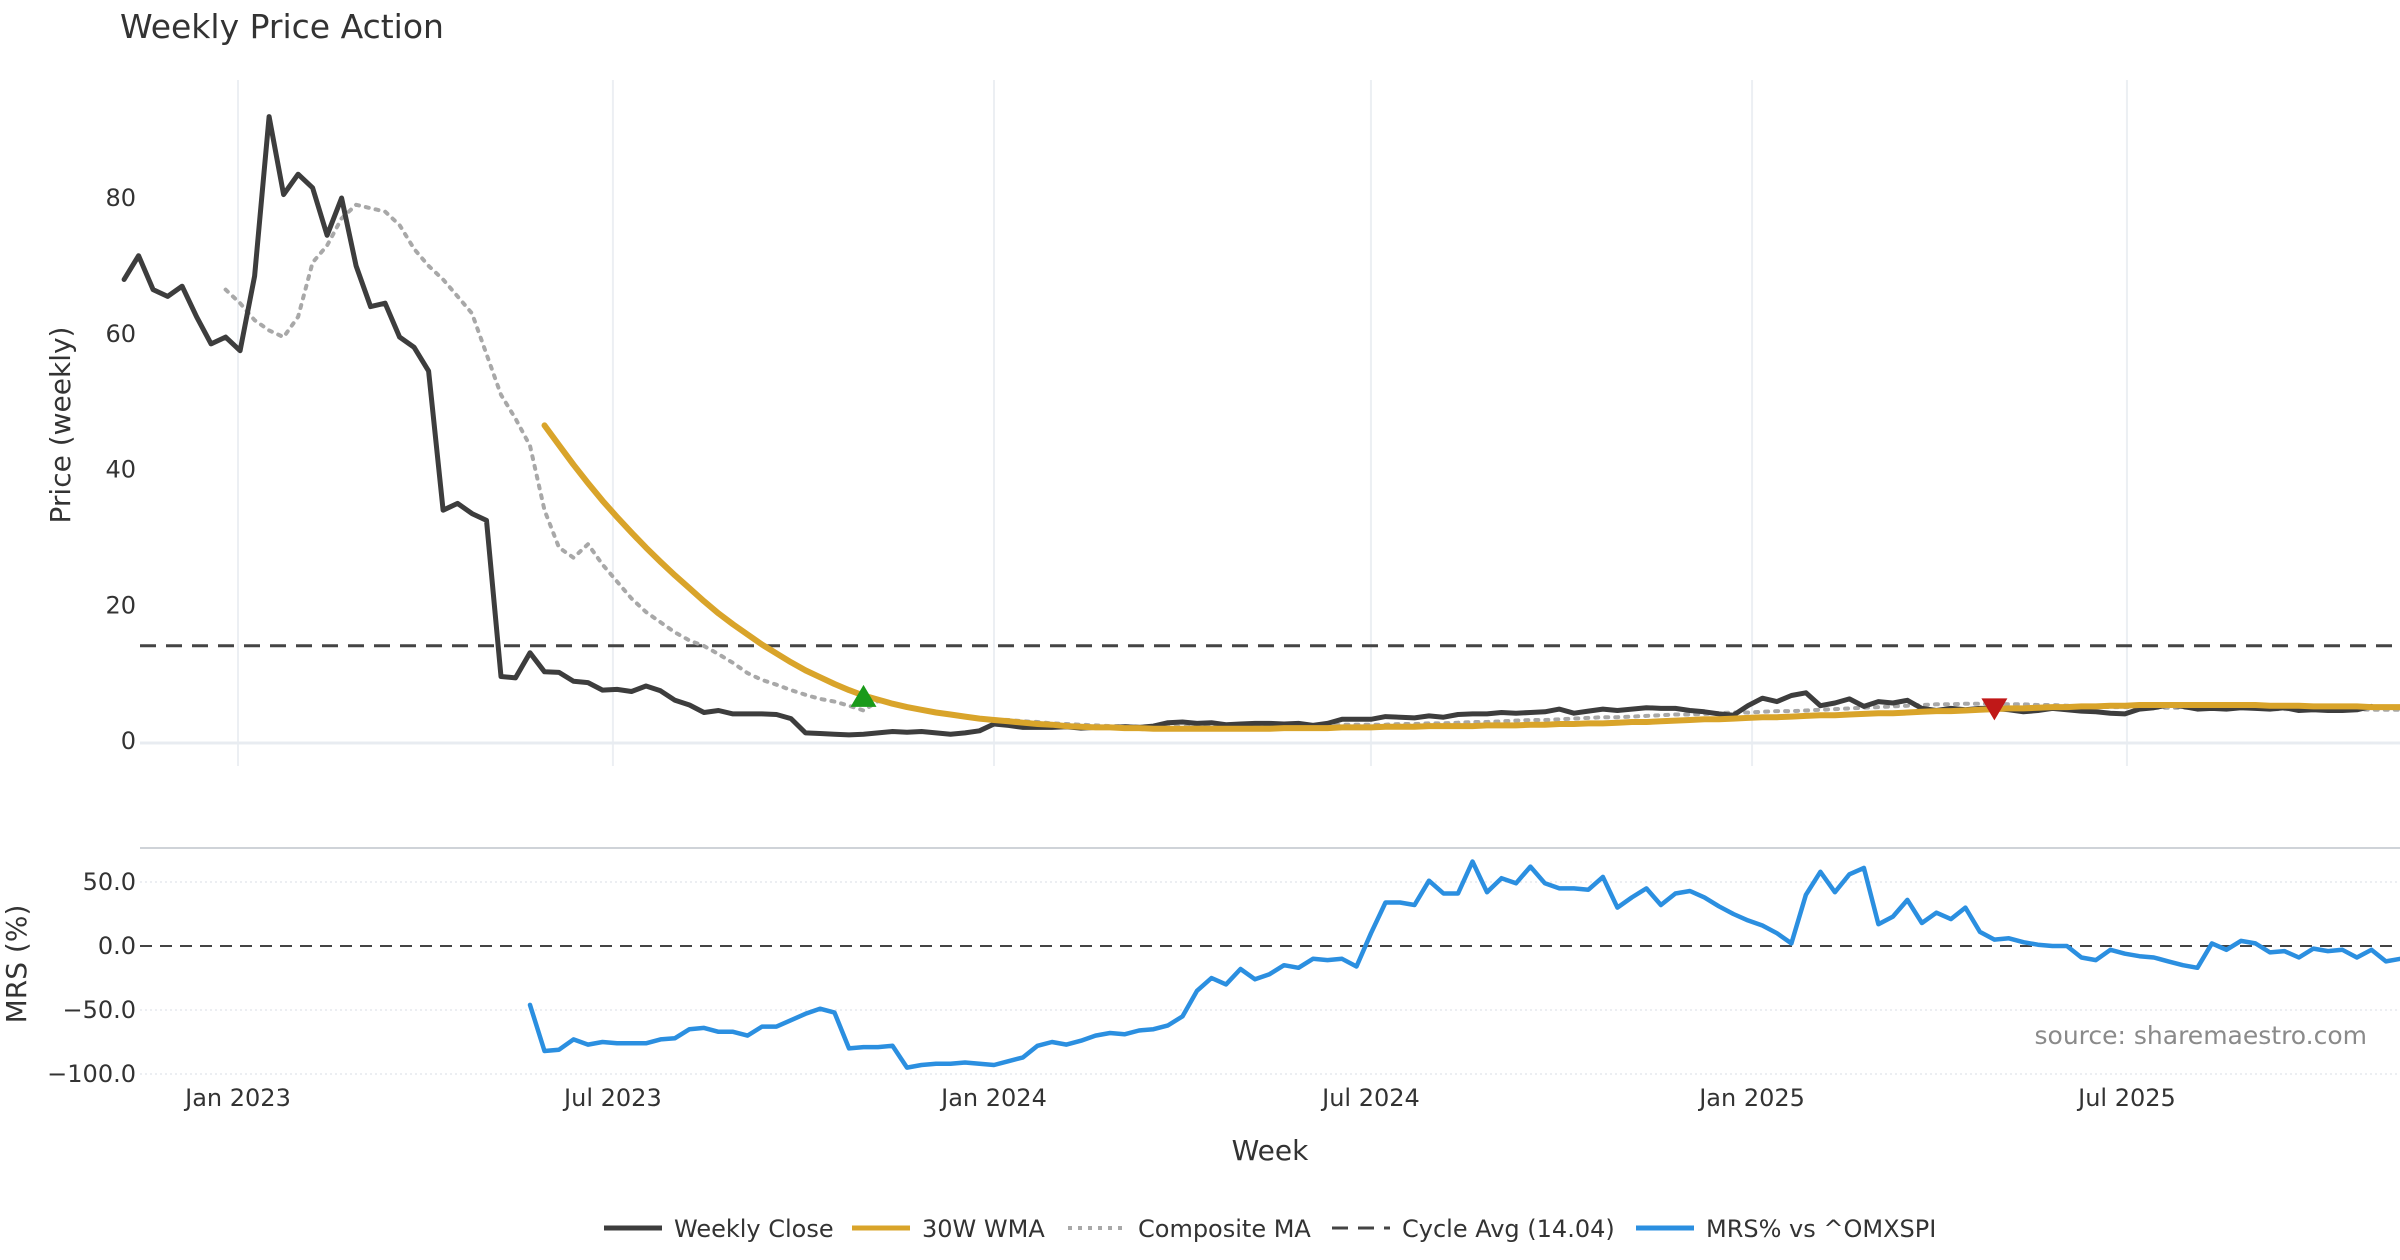 This screenshot has width=2400, height=1260. Describe the element at coordinates (120, 470) in the screenshot. I see `price-y-tick-label: 40` at that location.